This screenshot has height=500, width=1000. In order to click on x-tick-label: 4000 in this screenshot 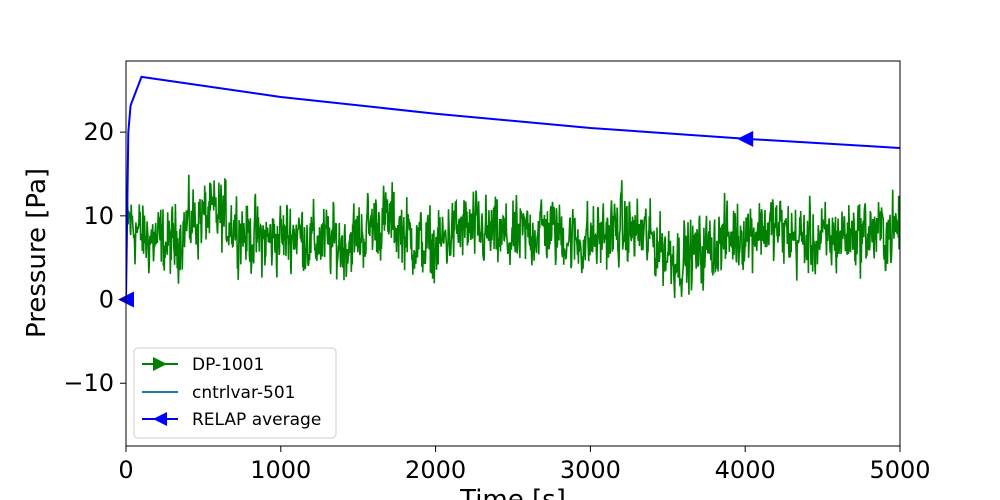, I will do `click(745, 470)`.